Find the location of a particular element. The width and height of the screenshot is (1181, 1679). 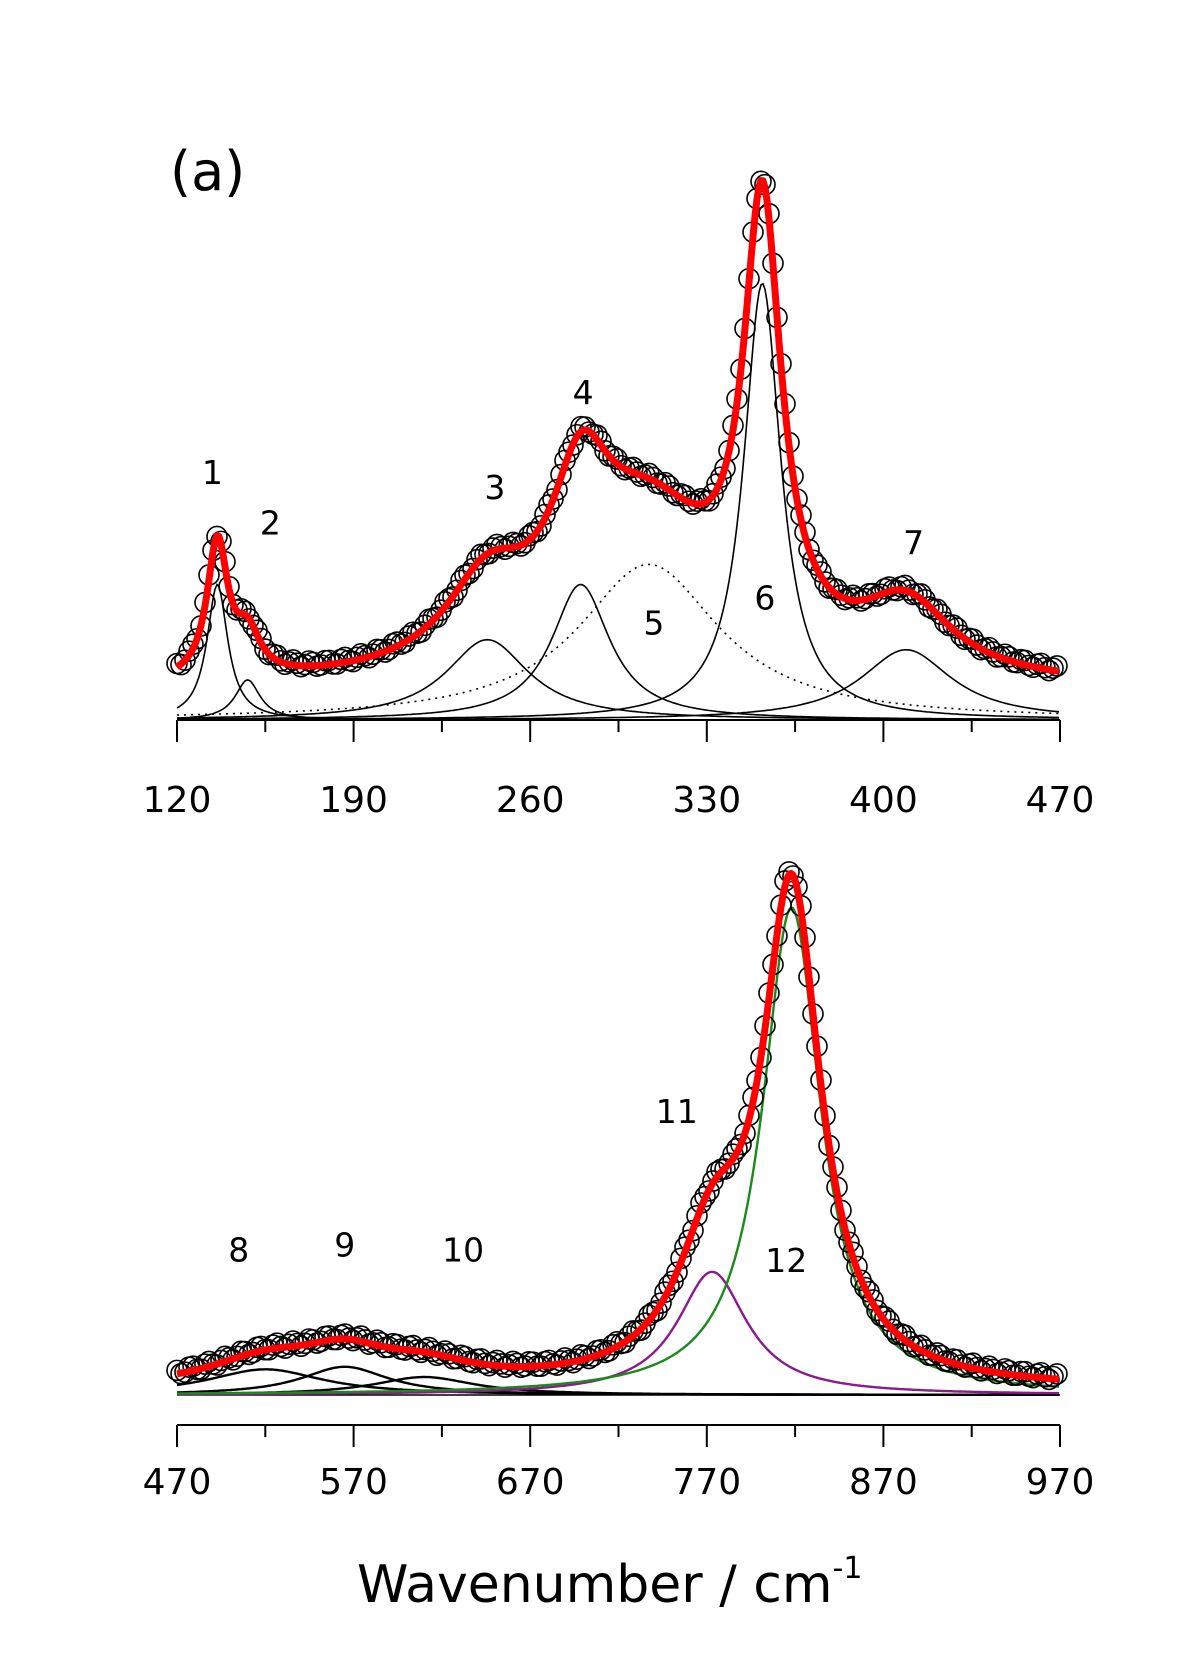

peak-label-6: 6 is located at coordinates (764, 598).